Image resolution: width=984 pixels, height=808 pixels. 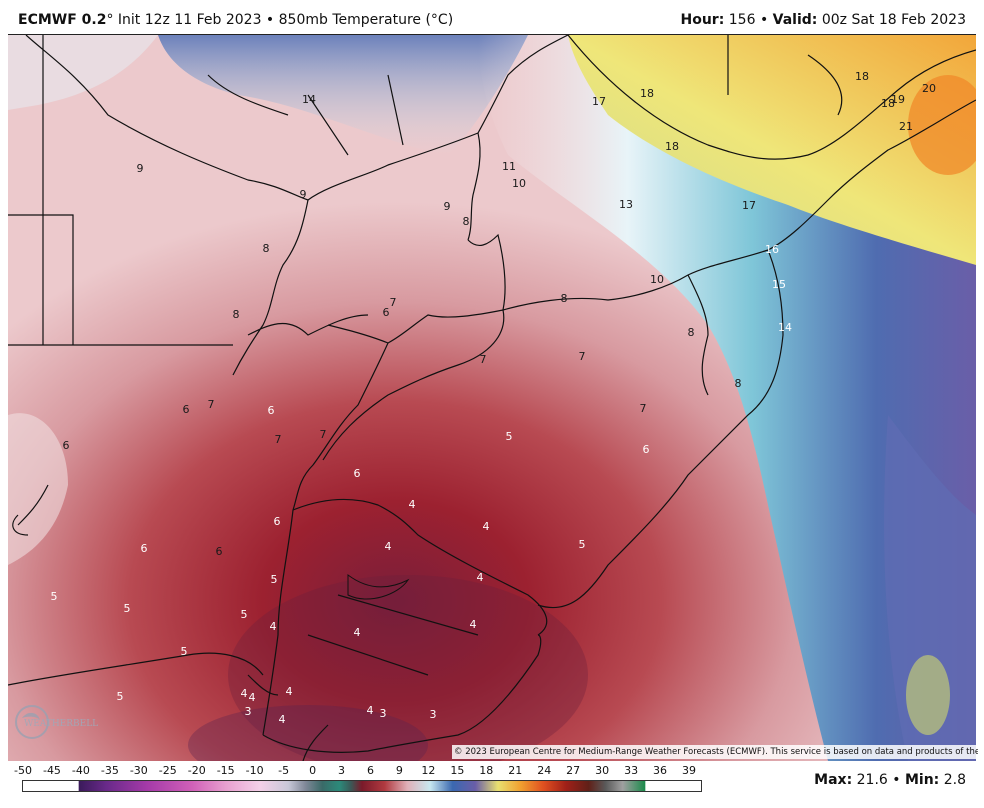 I want to click on min-value: 2.8, so click(x=954, y=780).